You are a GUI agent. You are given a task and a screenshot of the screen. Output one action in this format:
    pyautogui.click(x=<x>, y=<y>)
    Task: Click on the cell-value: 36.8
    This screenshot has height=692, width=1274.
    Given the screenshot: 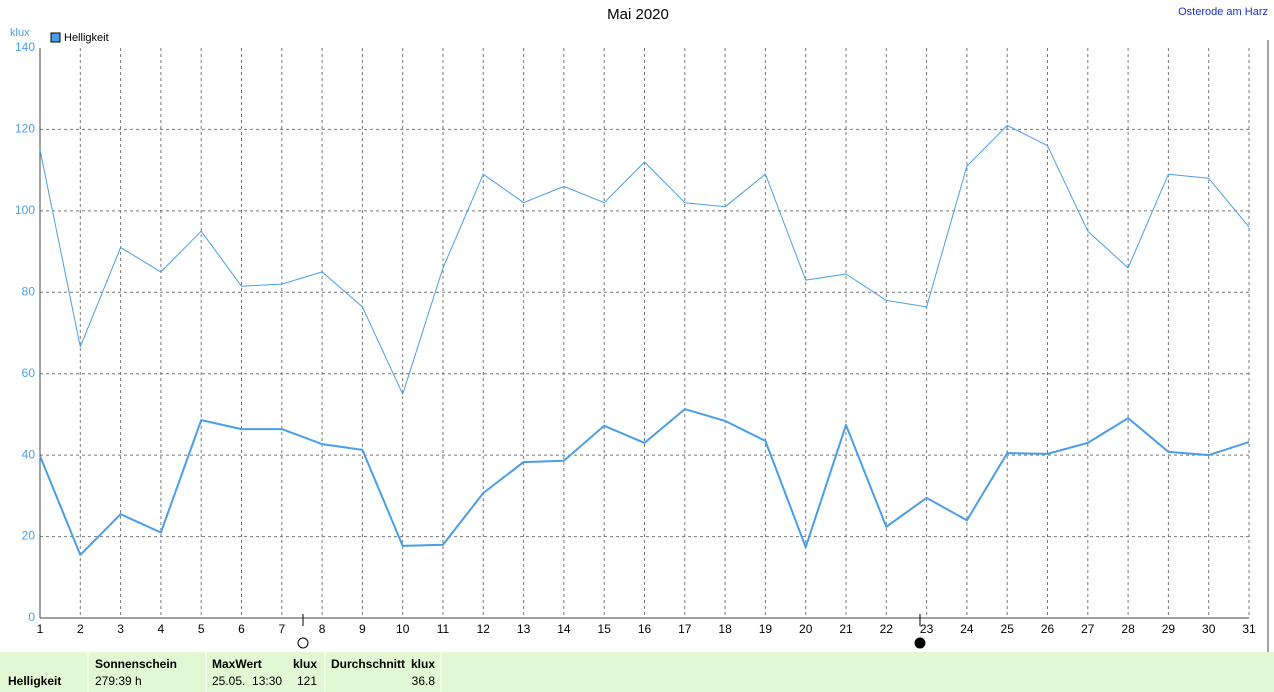 What is the action you would take?
    pyautogui.click(x=424, y=681)
    